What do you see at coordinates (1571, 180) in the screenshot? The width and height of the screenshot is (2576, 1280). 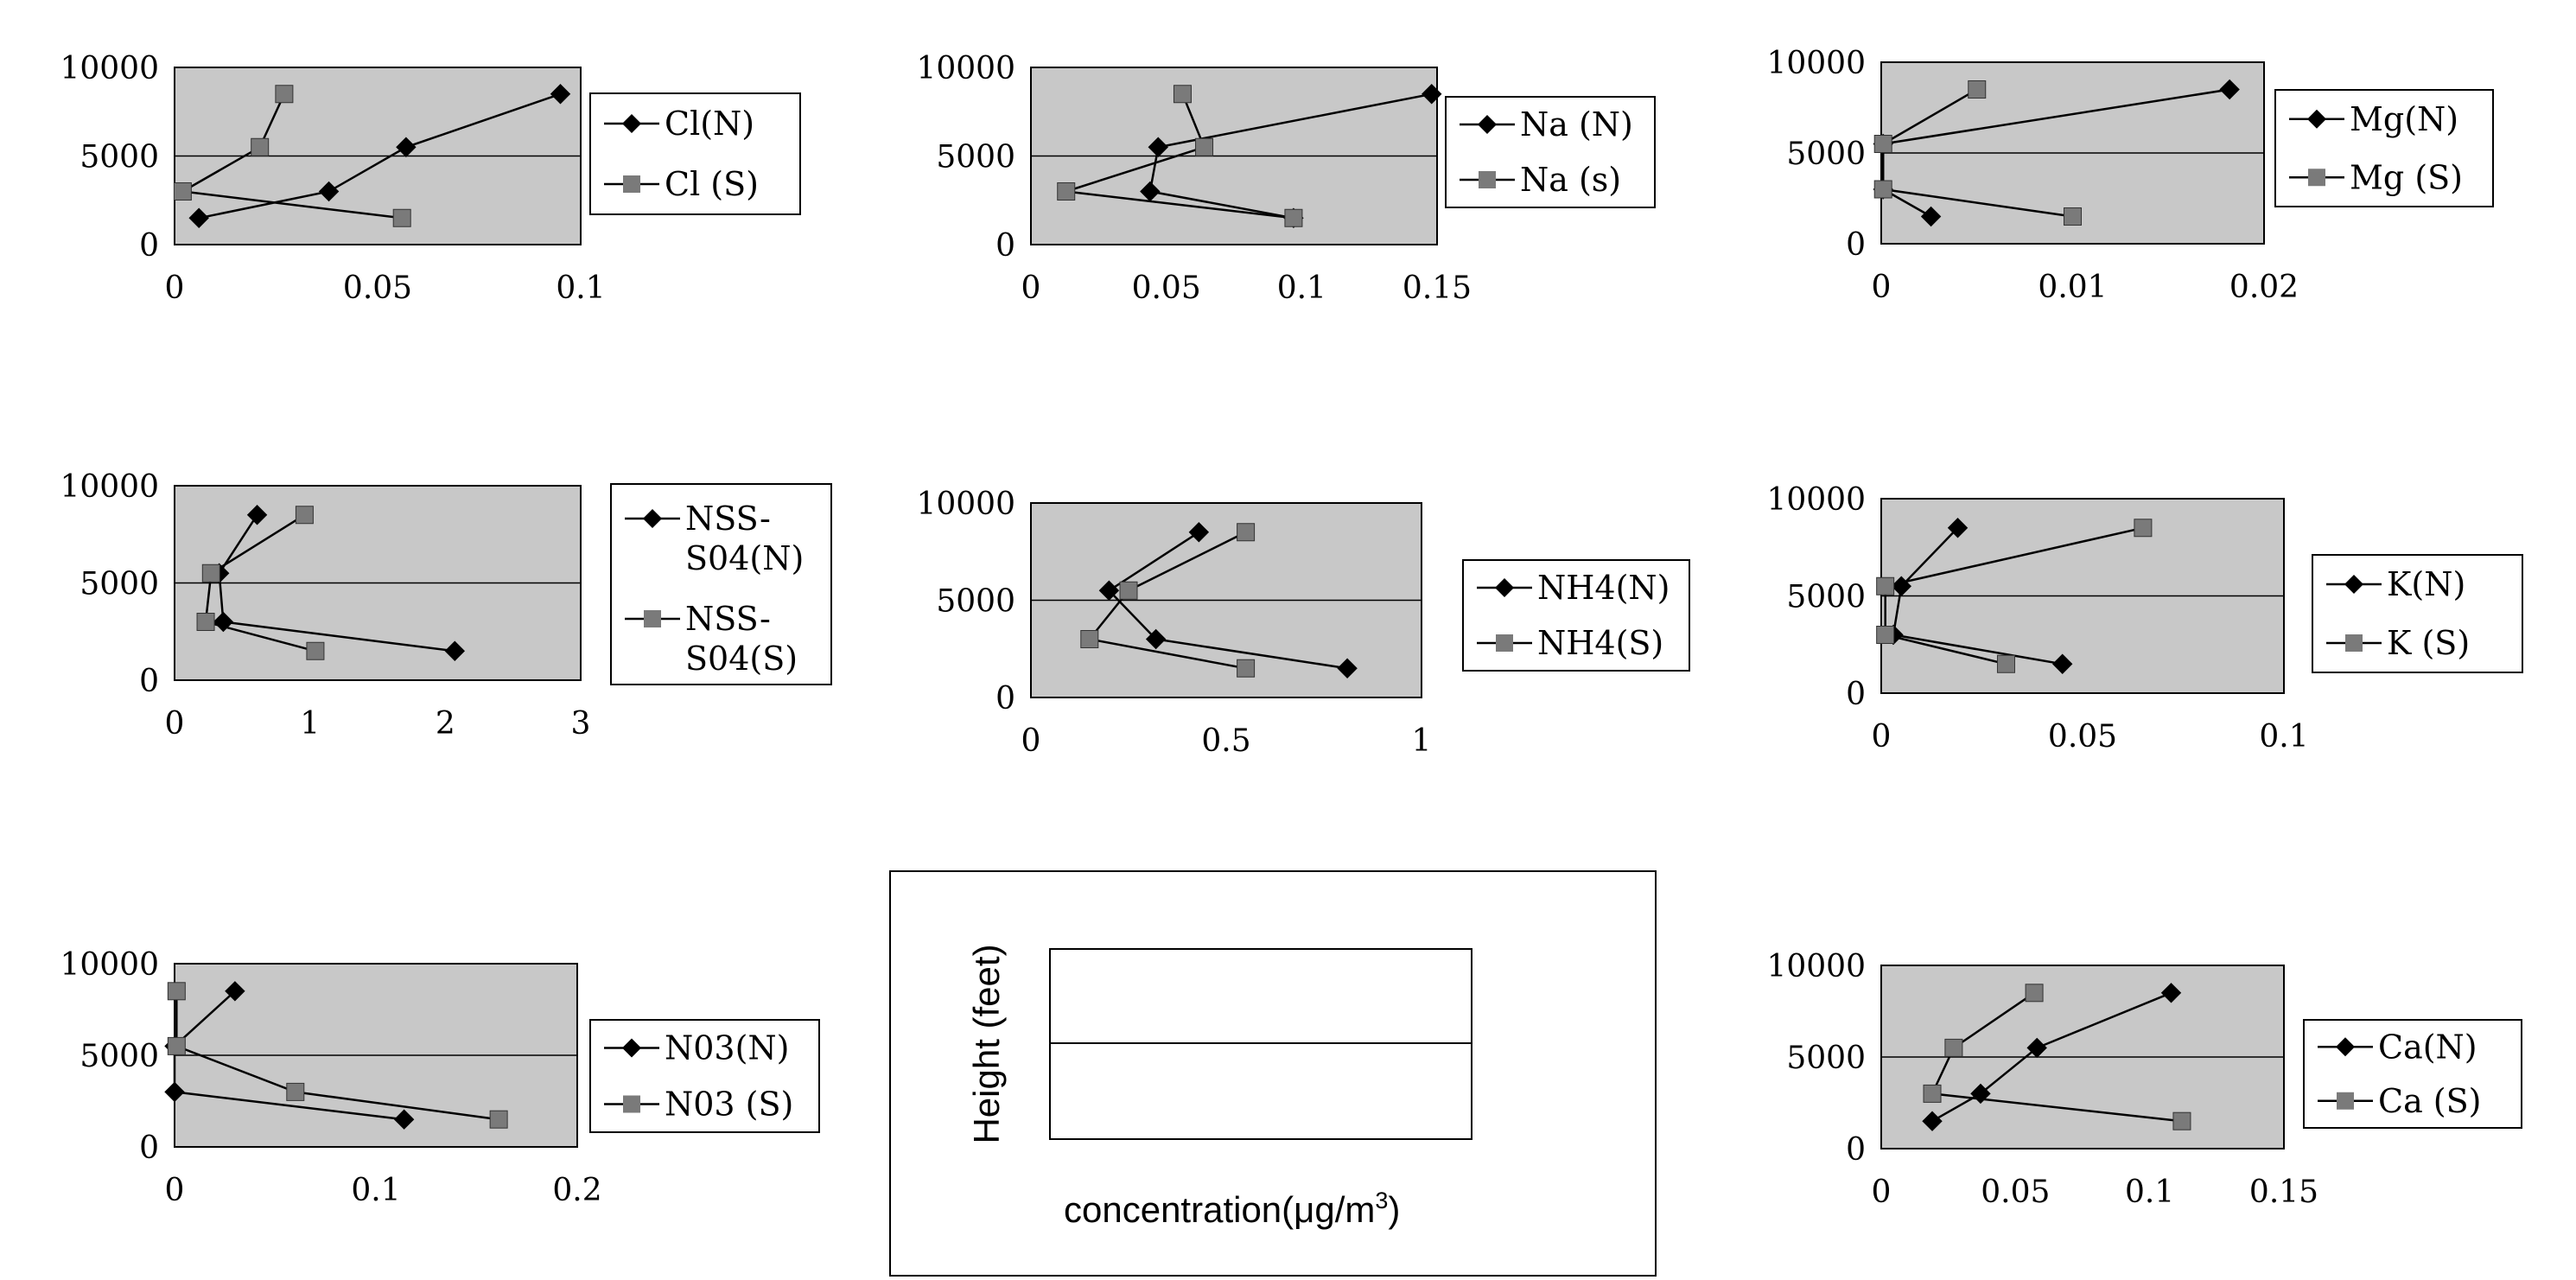 I see `legend-label: Na (s)` at bounding box center [1571, 180].